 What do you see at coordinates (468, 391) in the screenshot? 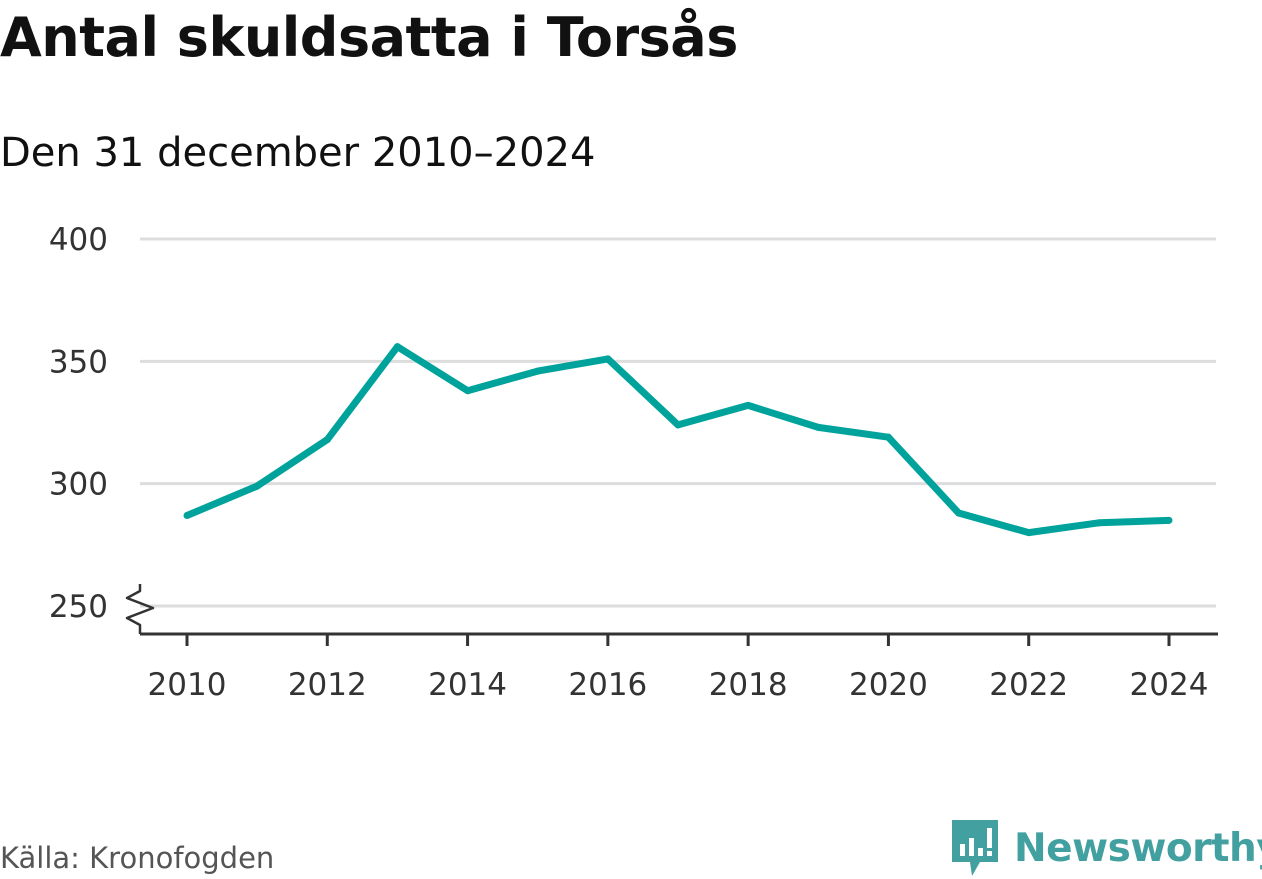
I see `data-point-2014` at bounding box center [468, 391].